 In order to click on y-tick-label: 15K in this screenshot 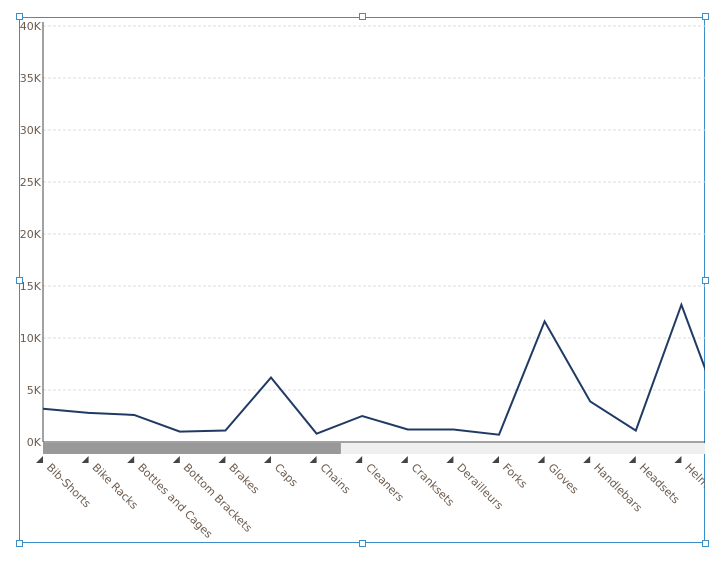, I will do `click(31, 286)`.